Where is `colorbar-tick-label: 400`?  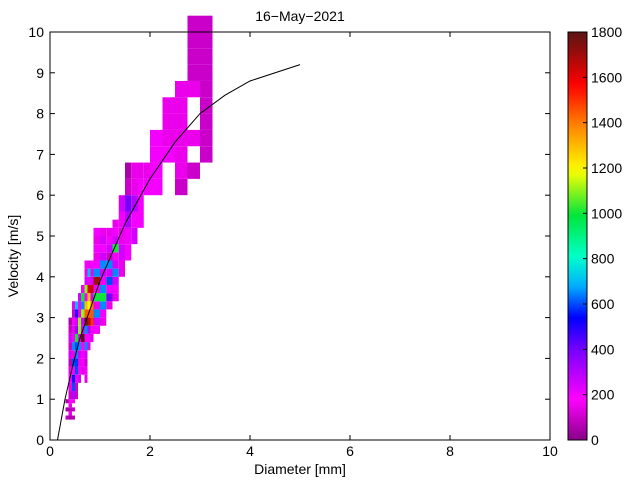 colorbar-tick-label: 400 is located at coordinates (603, 349).